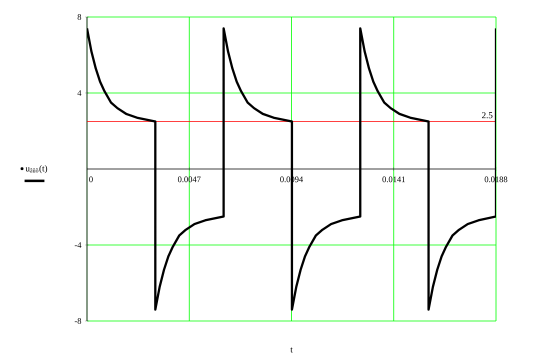 This screenshot has height=361, width=549. Describe the element at coordinates (78, 321) in the screenshot. I see `y-tick-label: -8` at that location.